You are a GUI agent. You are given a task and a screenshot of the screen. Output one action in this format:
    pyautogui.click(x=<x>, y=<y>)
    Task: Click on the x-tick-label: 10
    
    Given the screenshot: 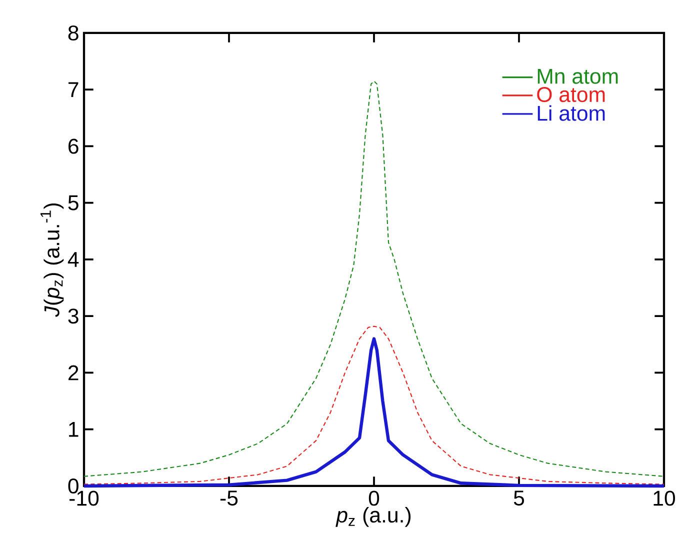 What is the action you would take?
    pyautogui.click(x=665, y=498)
    